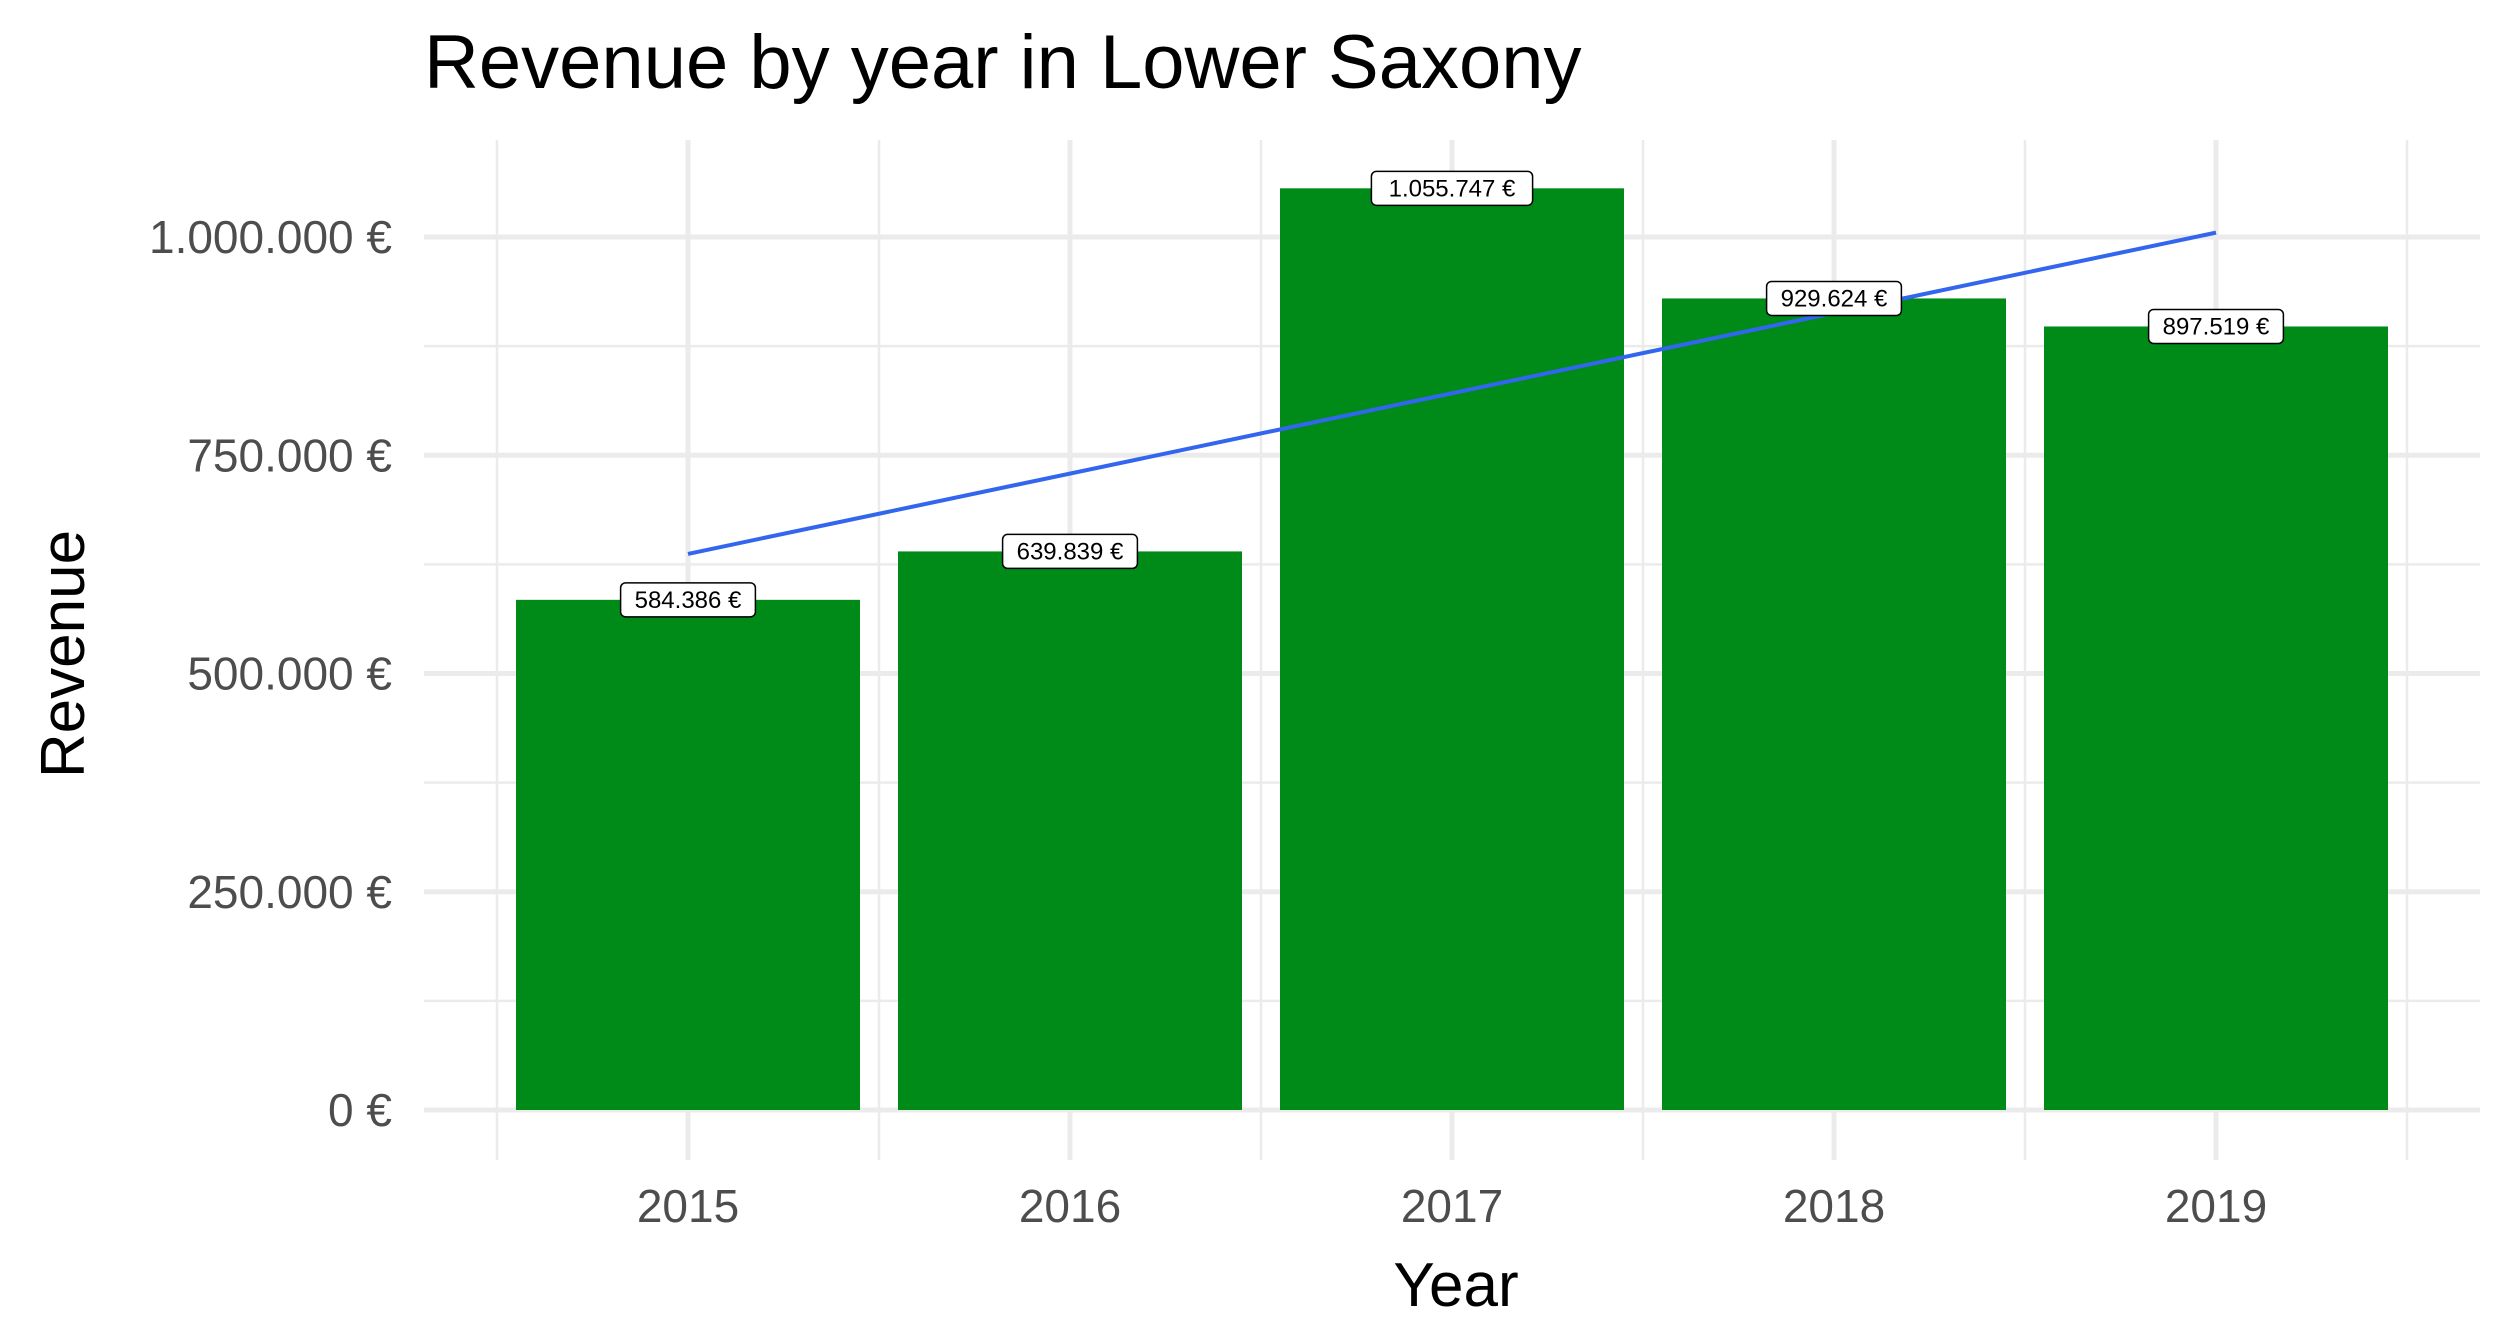 This screenshot has height=1344, width=2496. I want to click on data-label-text: 1.055.747 €, so click(1452, 188).